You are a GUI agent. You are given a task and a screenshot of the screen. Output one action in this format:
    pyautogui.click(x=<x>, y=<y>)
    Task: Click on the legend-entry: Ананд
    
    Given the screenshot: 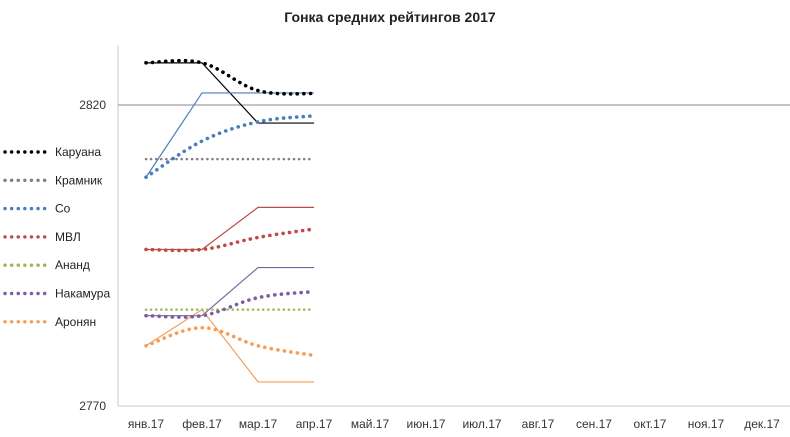 What is the action you would take?
    pyautogui.click(x=46, y=265)
    